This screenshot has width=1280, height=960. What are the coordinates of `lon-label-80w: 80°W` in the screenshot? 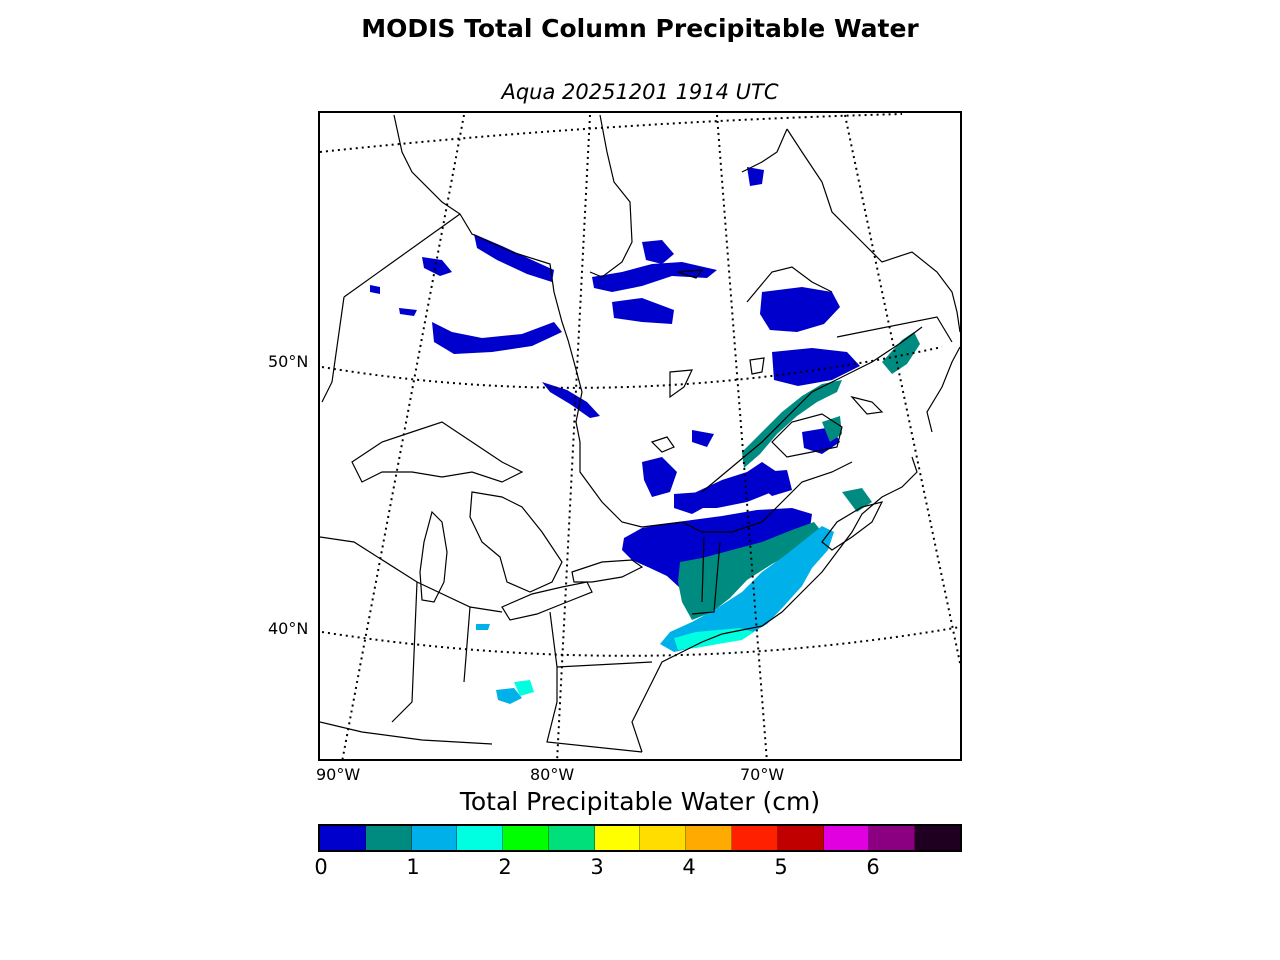 It's located at (552, 774).